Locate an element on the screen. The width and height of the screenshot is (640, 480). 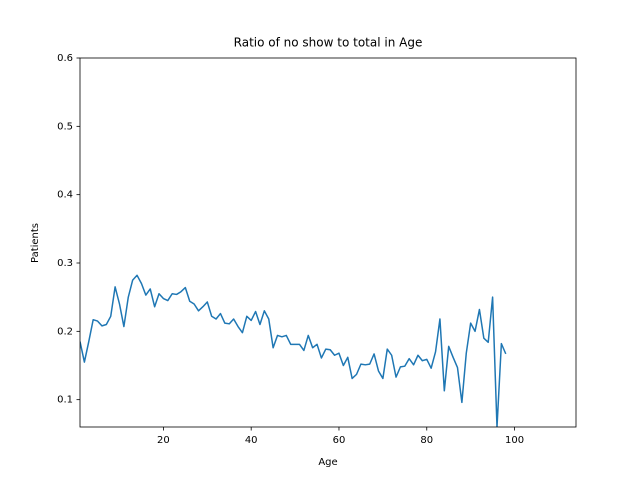
chart-title: Ratio of no show to total in Age is located at coordinates (328, 43).